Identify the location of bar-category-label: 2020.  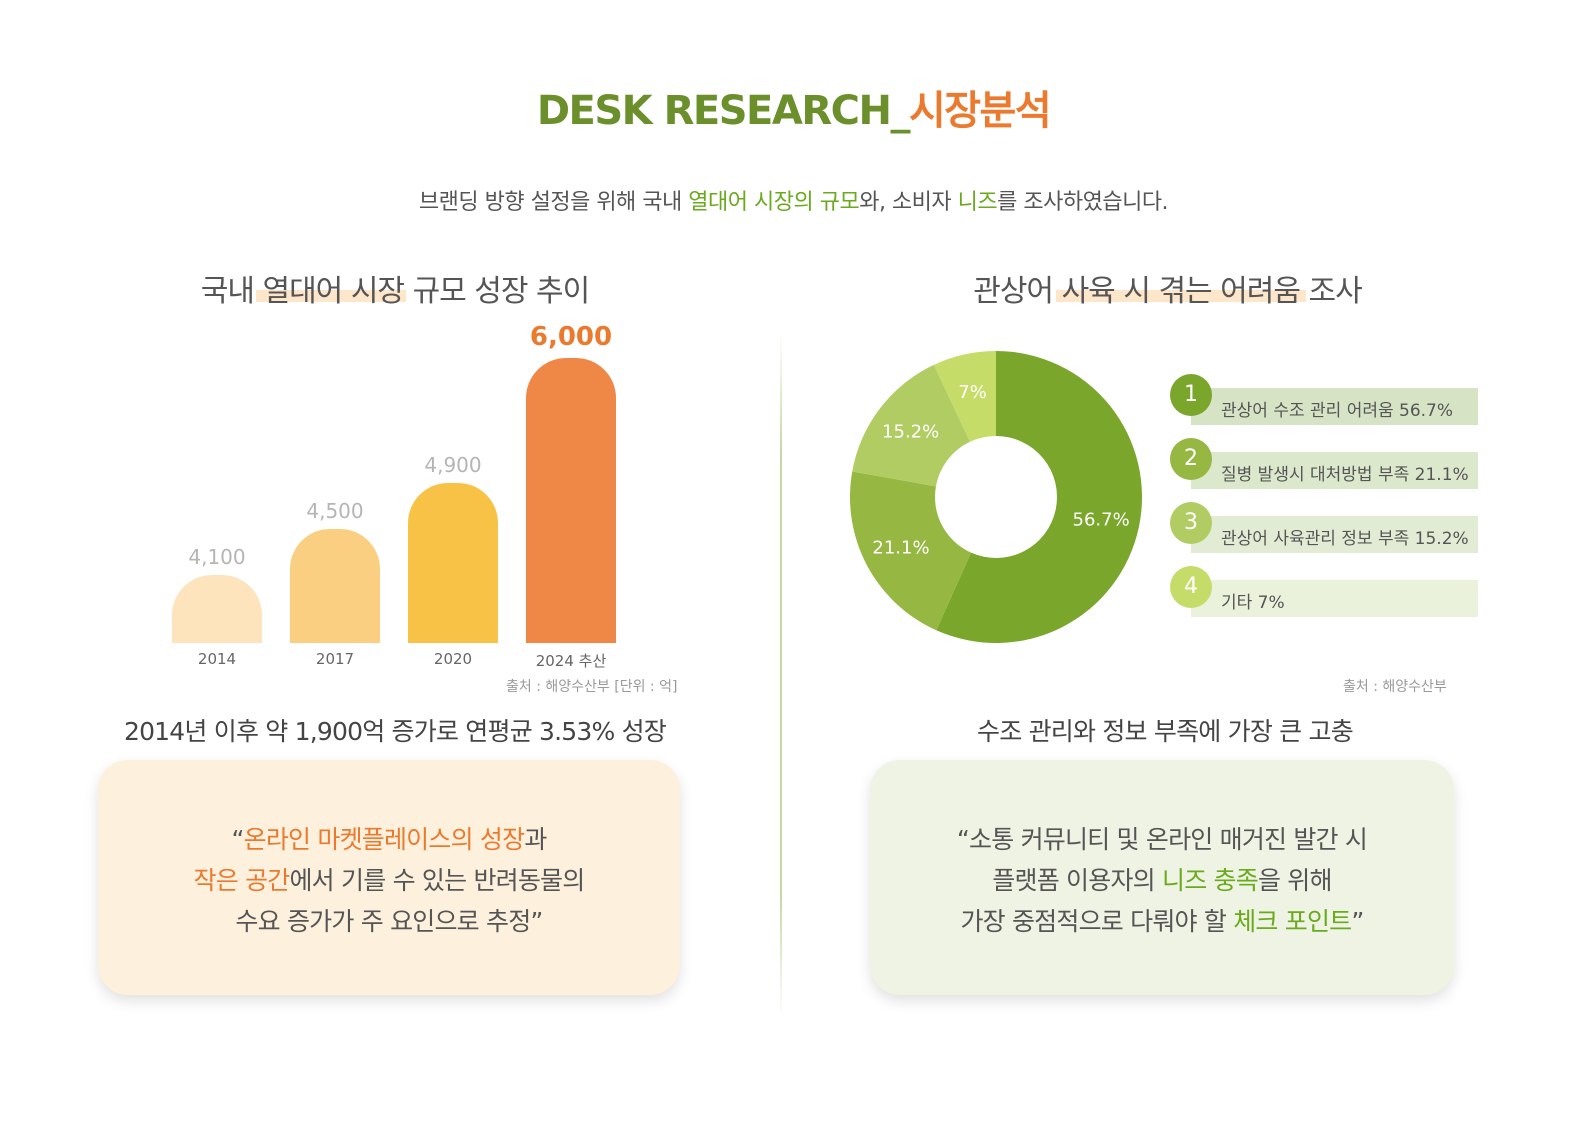
(453, 659).